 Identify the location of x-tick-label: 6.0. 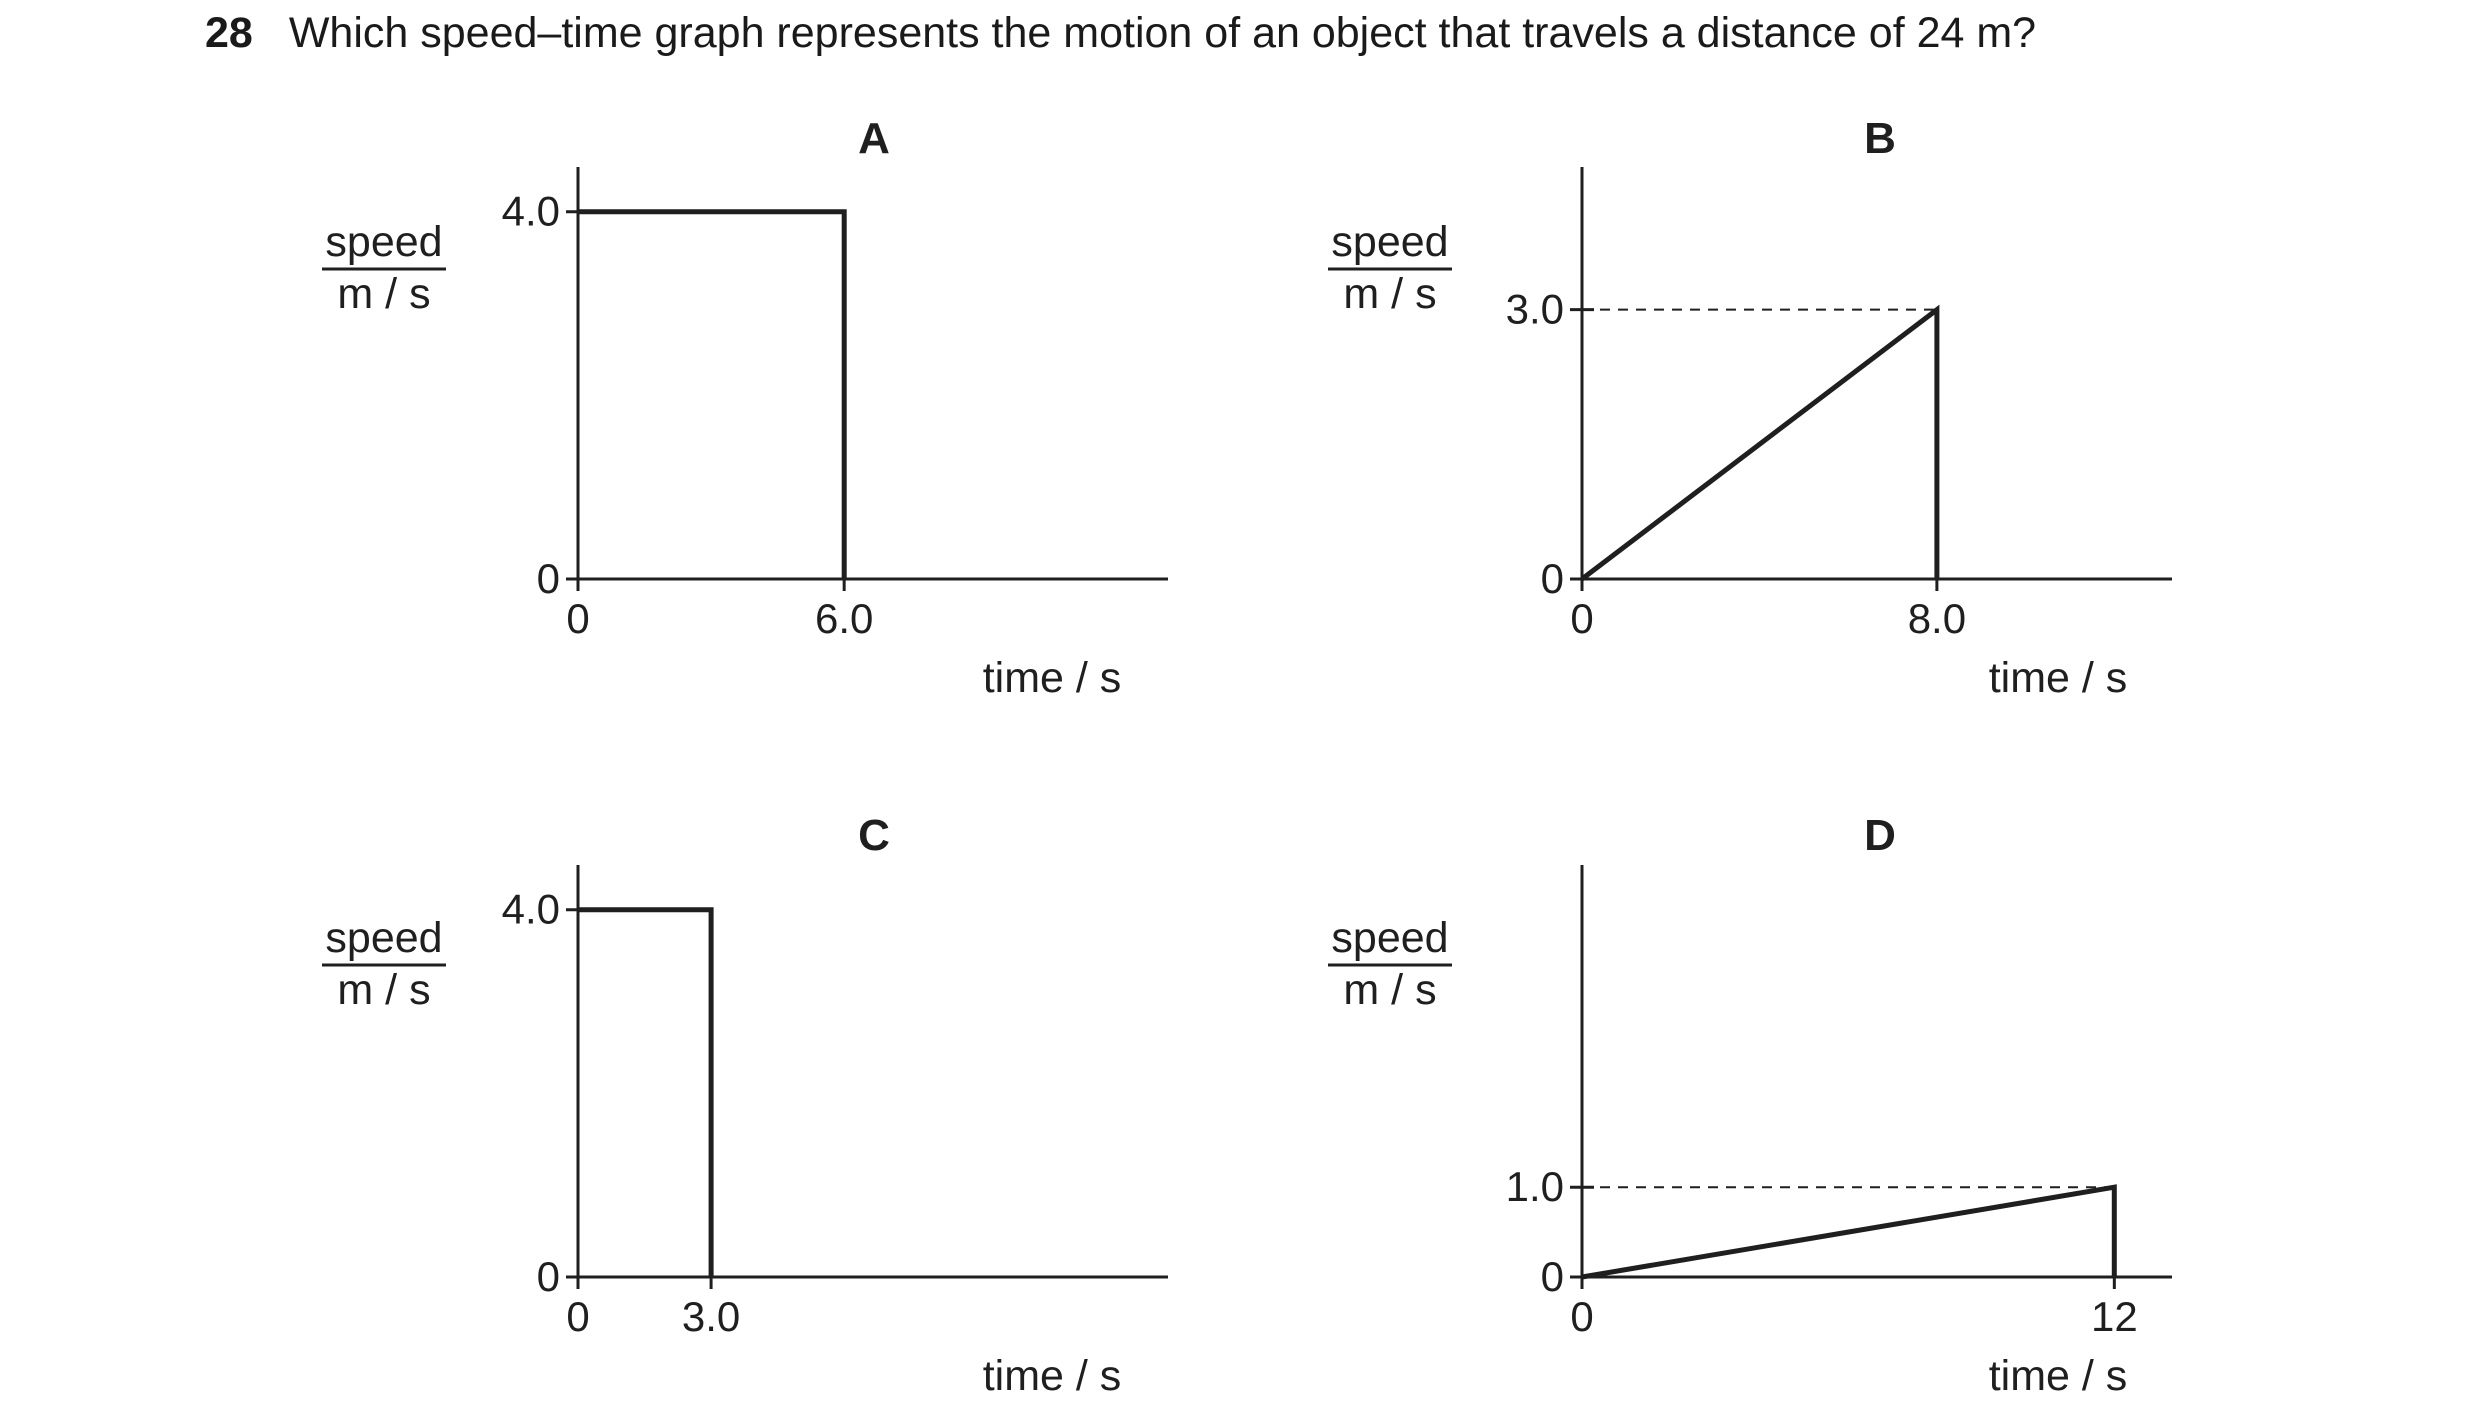
(844, 618).